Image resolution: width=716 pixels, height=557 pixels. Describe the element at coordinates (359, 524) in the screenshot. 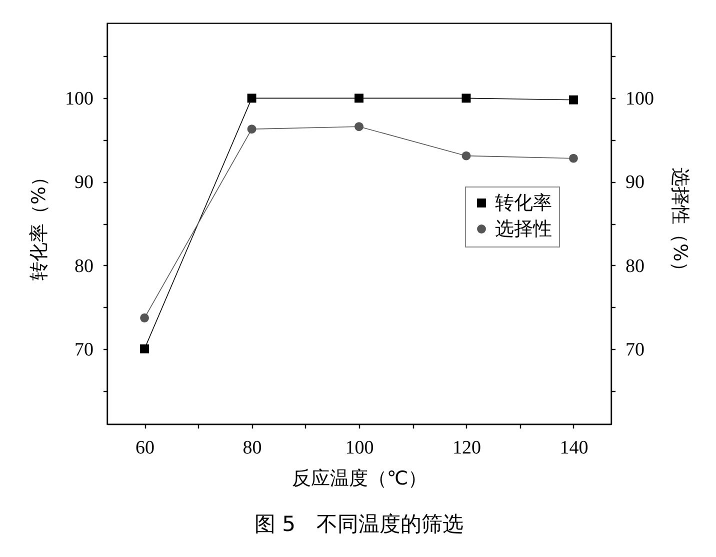

I see `text: 图 5 不同温度的筛选` at that location.